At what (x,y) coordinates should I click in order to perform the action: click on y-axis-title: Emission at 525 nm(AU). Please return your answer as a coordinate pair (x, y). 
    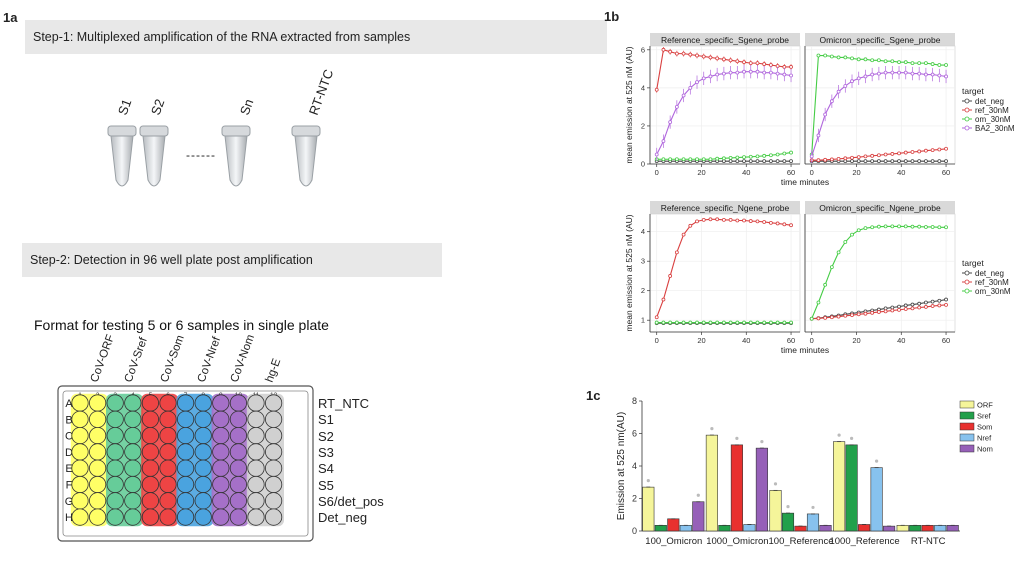
    Looking at the image, I should click on (621, 466).